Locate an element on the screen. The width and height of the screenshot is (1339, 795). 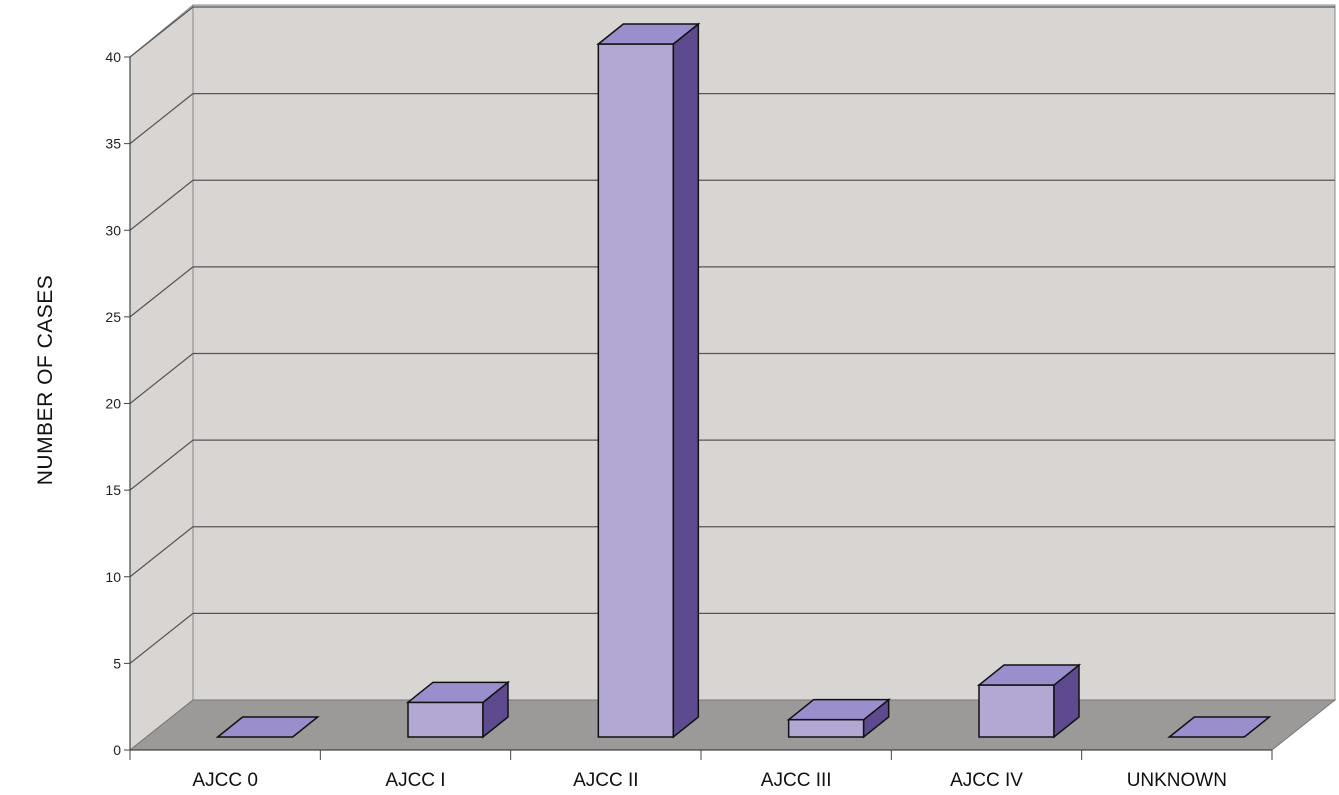
x-category-label: AJCC III is located at coordinates (796, 780).